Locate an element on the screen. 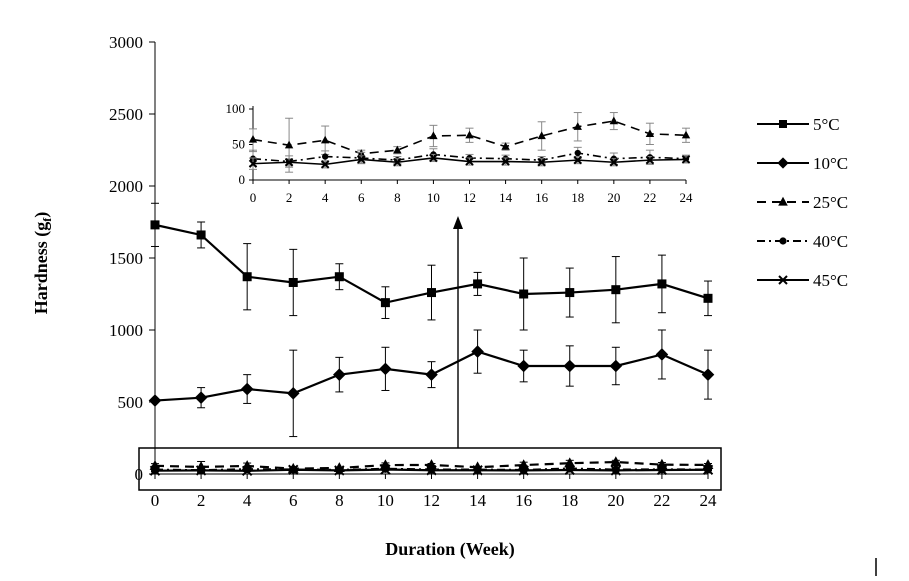 The width and height of the screenshot is (909, 581). inset-x-tick-label: 12 is located at coordinates (469, 197).